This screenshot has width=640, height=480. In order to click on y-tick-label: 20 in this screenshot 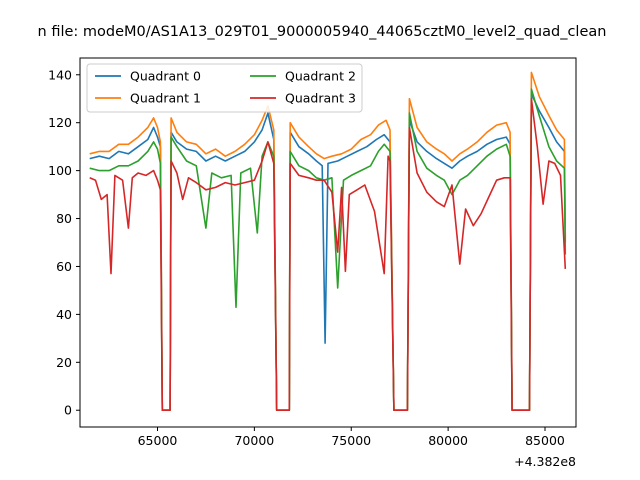, I will do `click(64, 362)`.